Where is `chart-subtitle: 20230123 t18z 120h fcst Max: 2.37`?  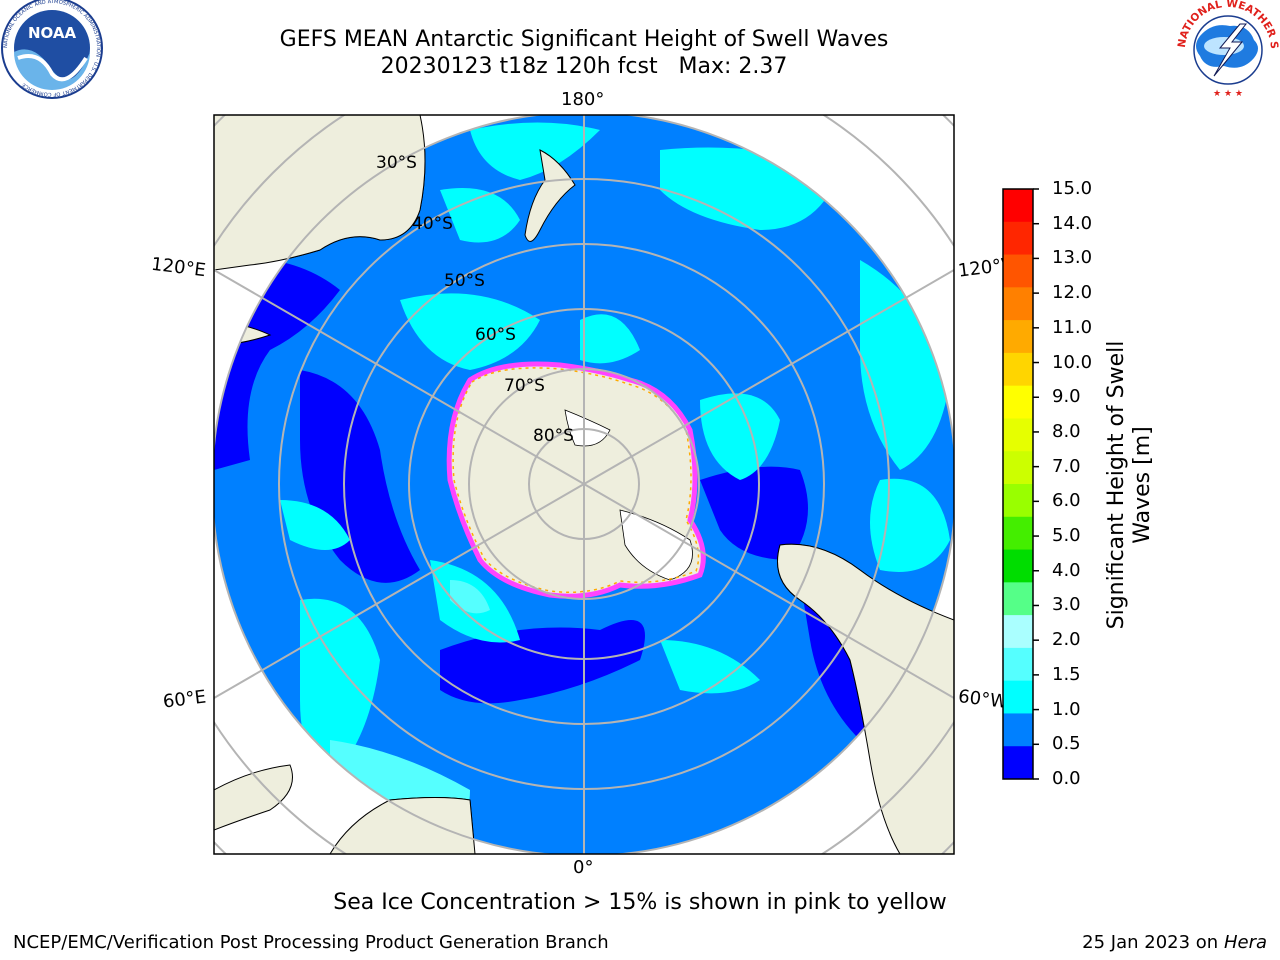
chart-subtitle: 20230123 t18z 120h fcst Max: 2.37 is located at coordinates (584, 66).